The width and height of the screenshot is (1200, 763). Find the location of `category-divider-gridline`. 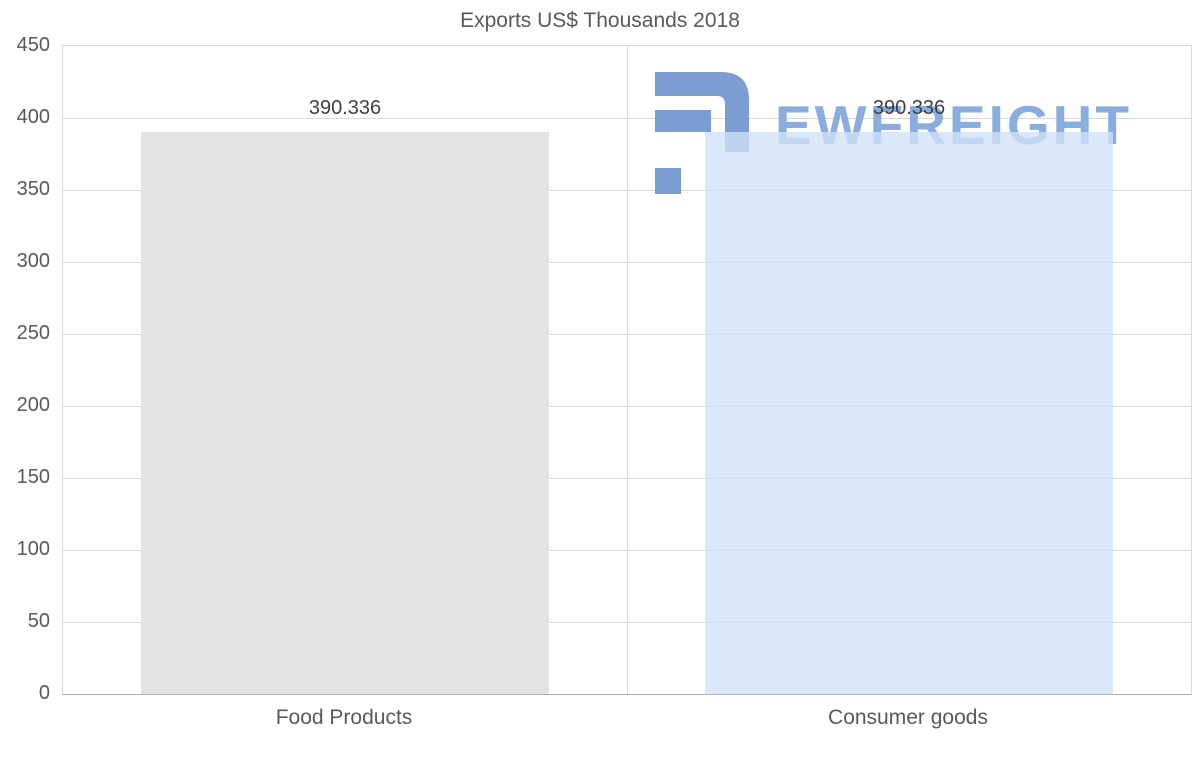

category-divider-gridline is located at coordinates (627, 370).